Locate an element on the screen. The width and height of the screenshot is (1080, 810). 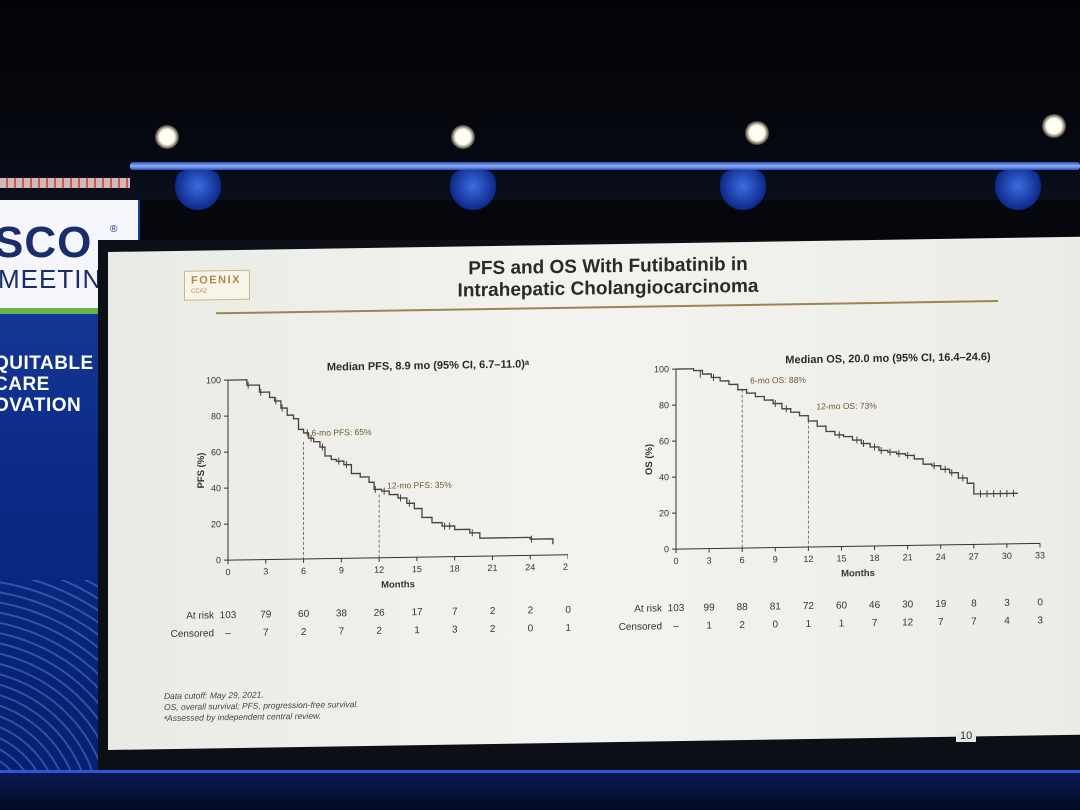
pfs-x-tick-label: 15 is located at coordinates (417, 569).